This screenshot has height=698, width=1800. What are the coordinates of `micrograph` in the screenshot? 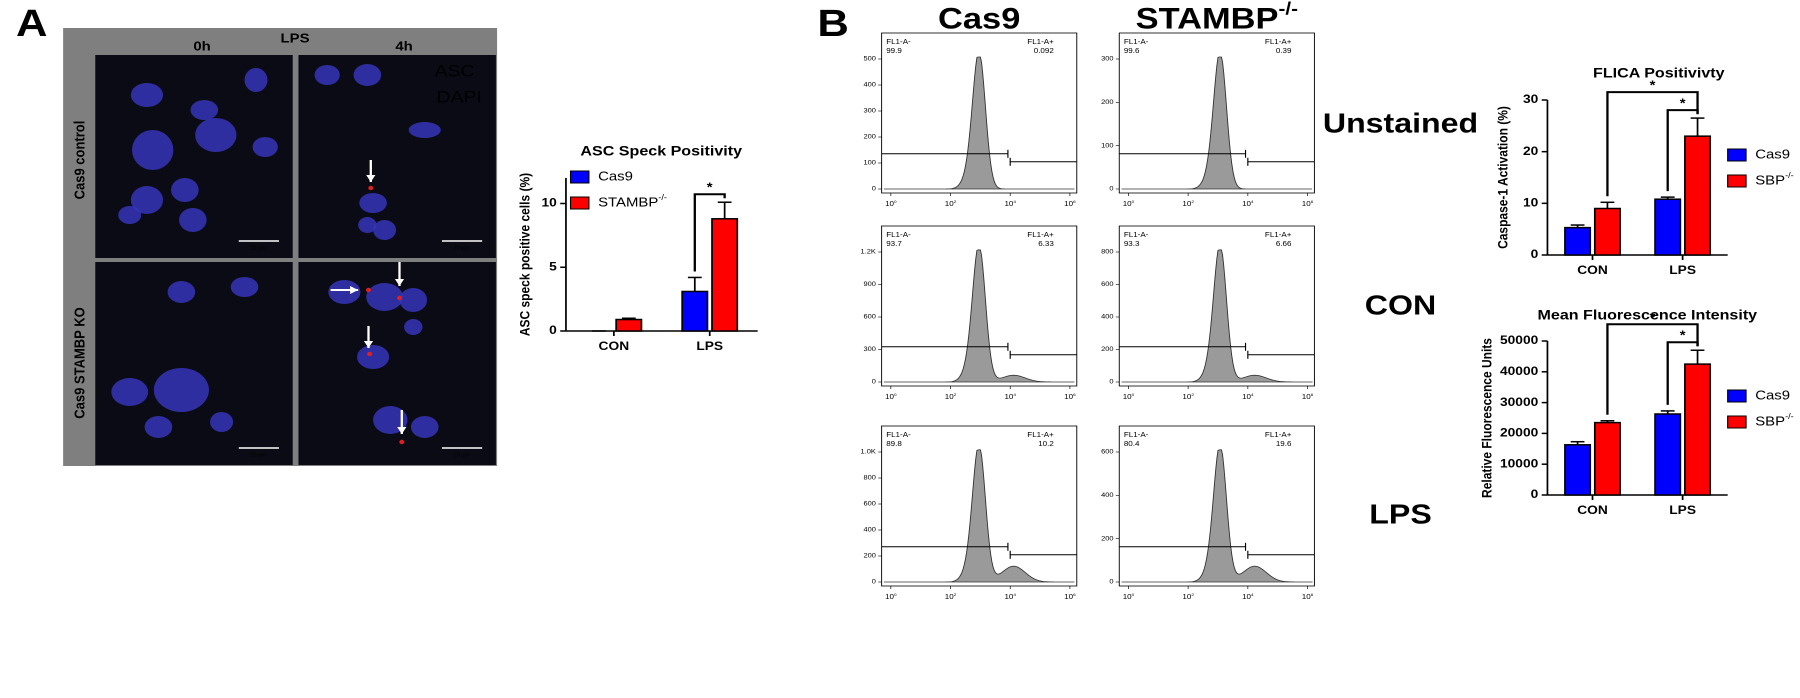 It's located at (397, 156).